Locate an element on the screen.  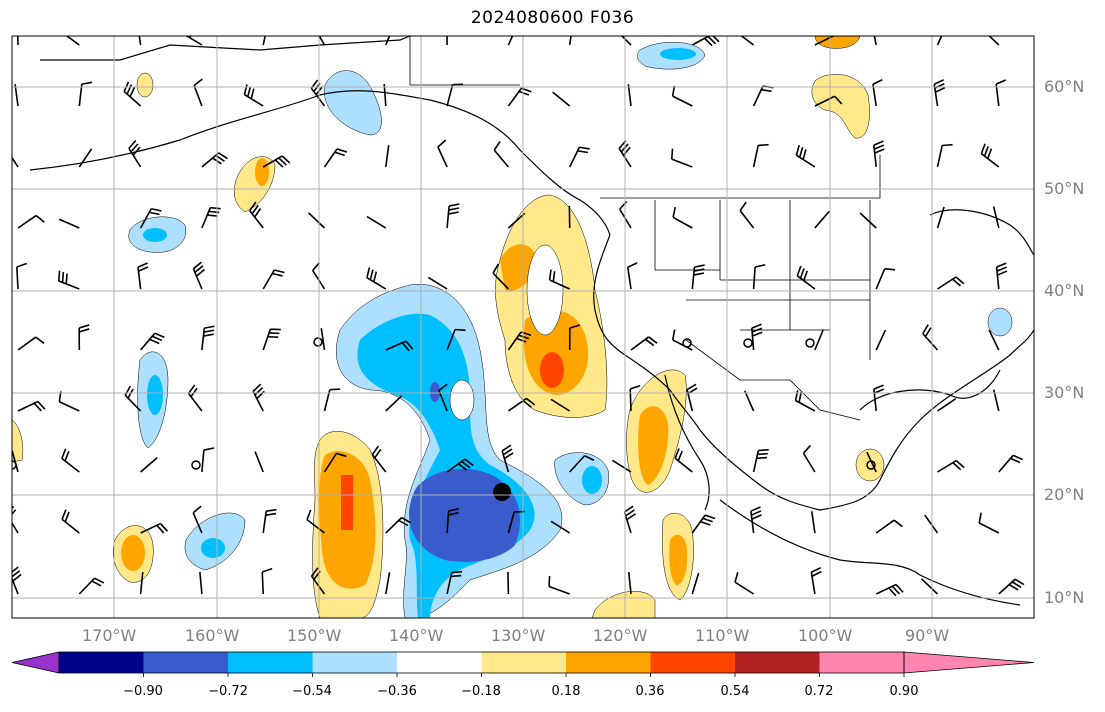
small-core is located at coordinates (435, 392).